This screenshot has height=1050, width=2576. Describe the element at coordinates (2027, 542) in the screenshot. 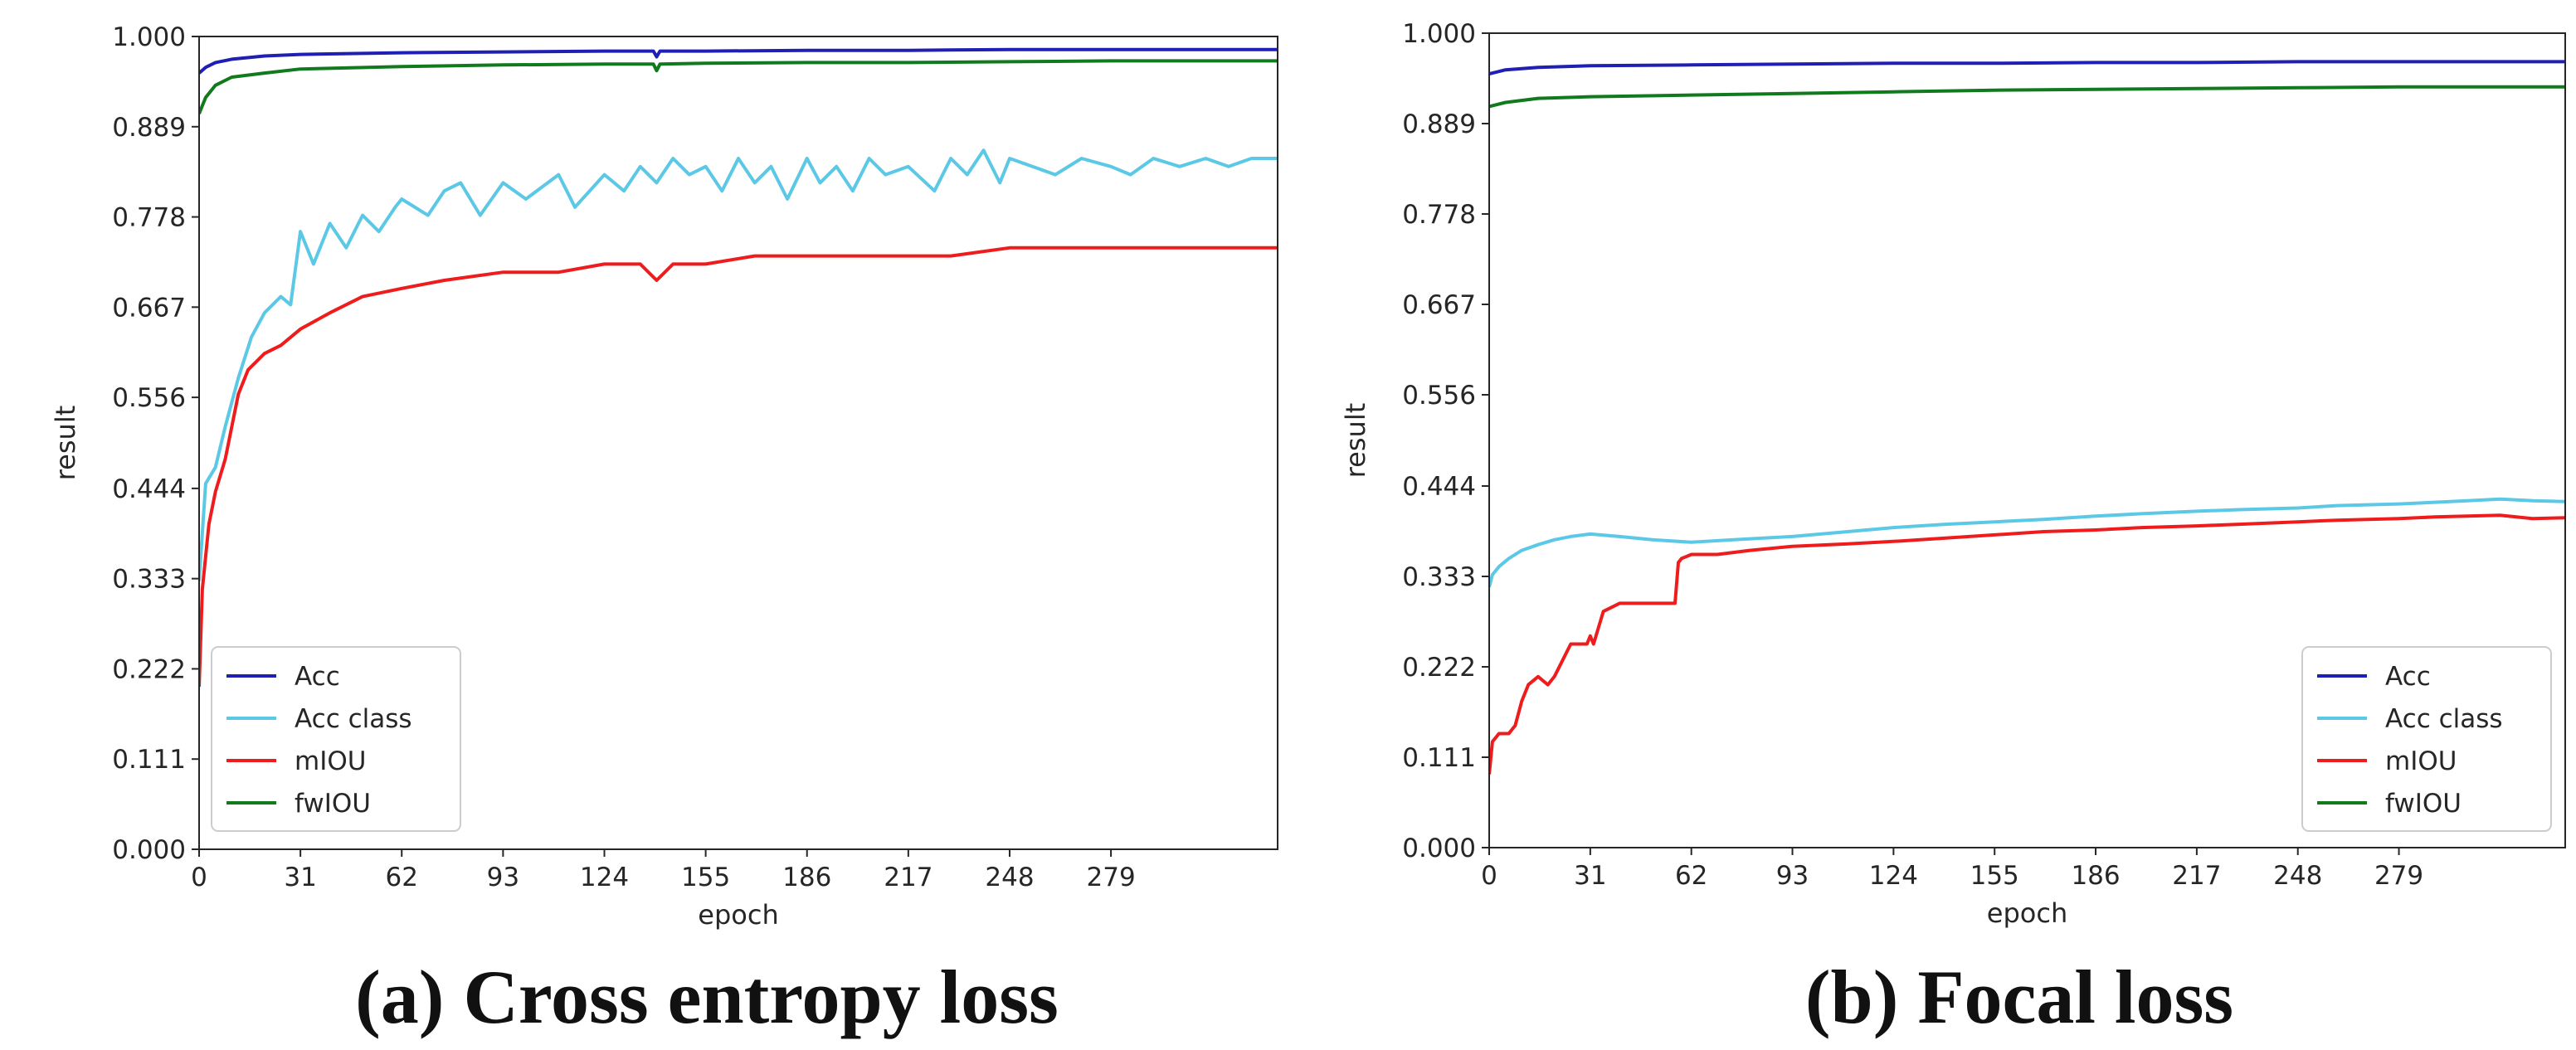

I see `series-line-acc-class` at that location.